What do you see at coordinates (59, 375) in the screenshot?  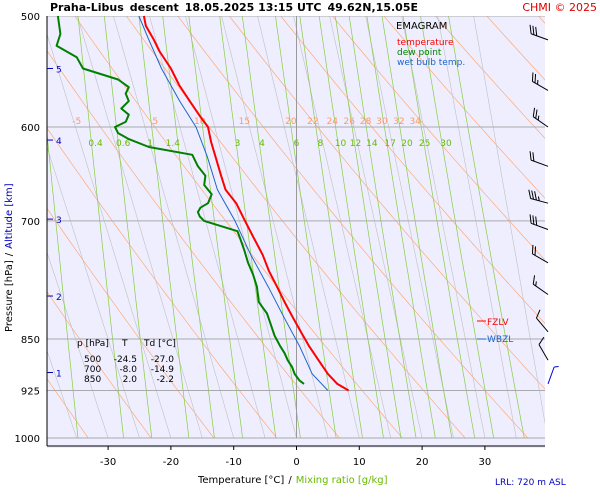 I see `altitude-tick-label: 1` at bounding box center [59, 375].